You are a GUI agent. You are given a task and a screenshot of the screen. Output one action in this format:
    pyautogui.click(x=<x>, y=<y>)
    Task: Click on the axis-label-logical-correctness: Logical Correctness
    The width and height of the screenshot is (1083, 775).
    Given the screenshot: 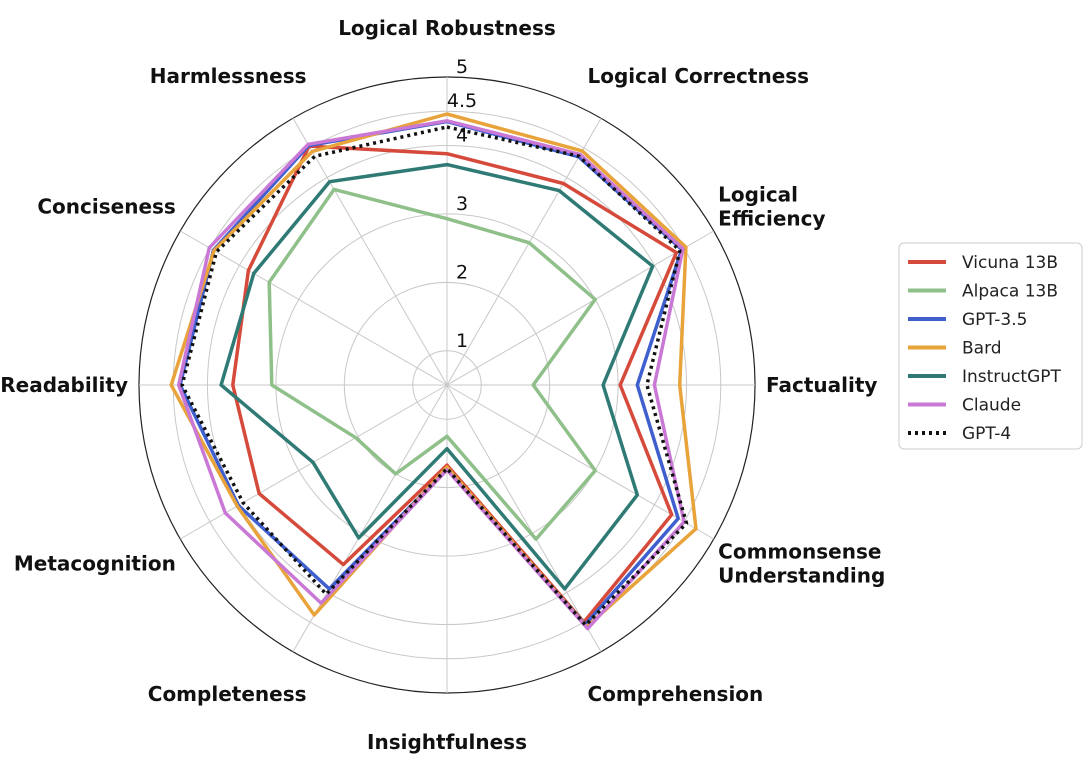 What is the action you would take?
    pyautogui.click(x=699, y=76)
    